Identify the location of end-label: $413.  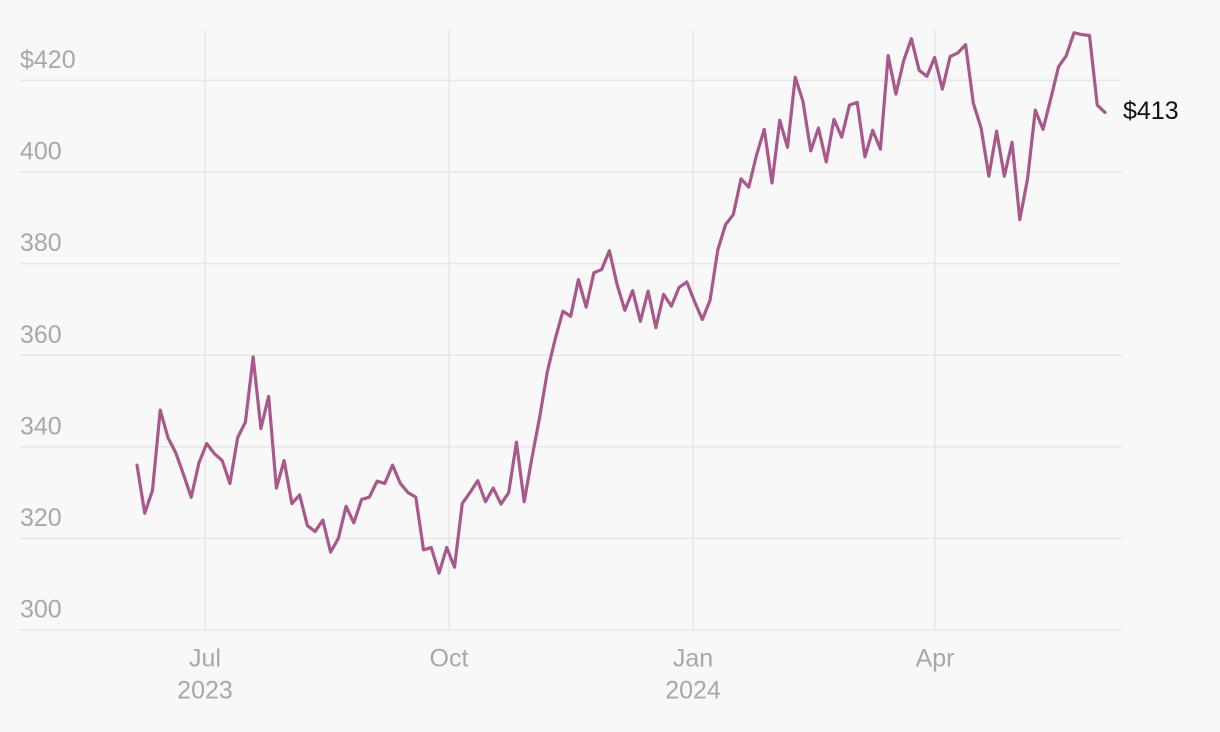
(1151, 111).